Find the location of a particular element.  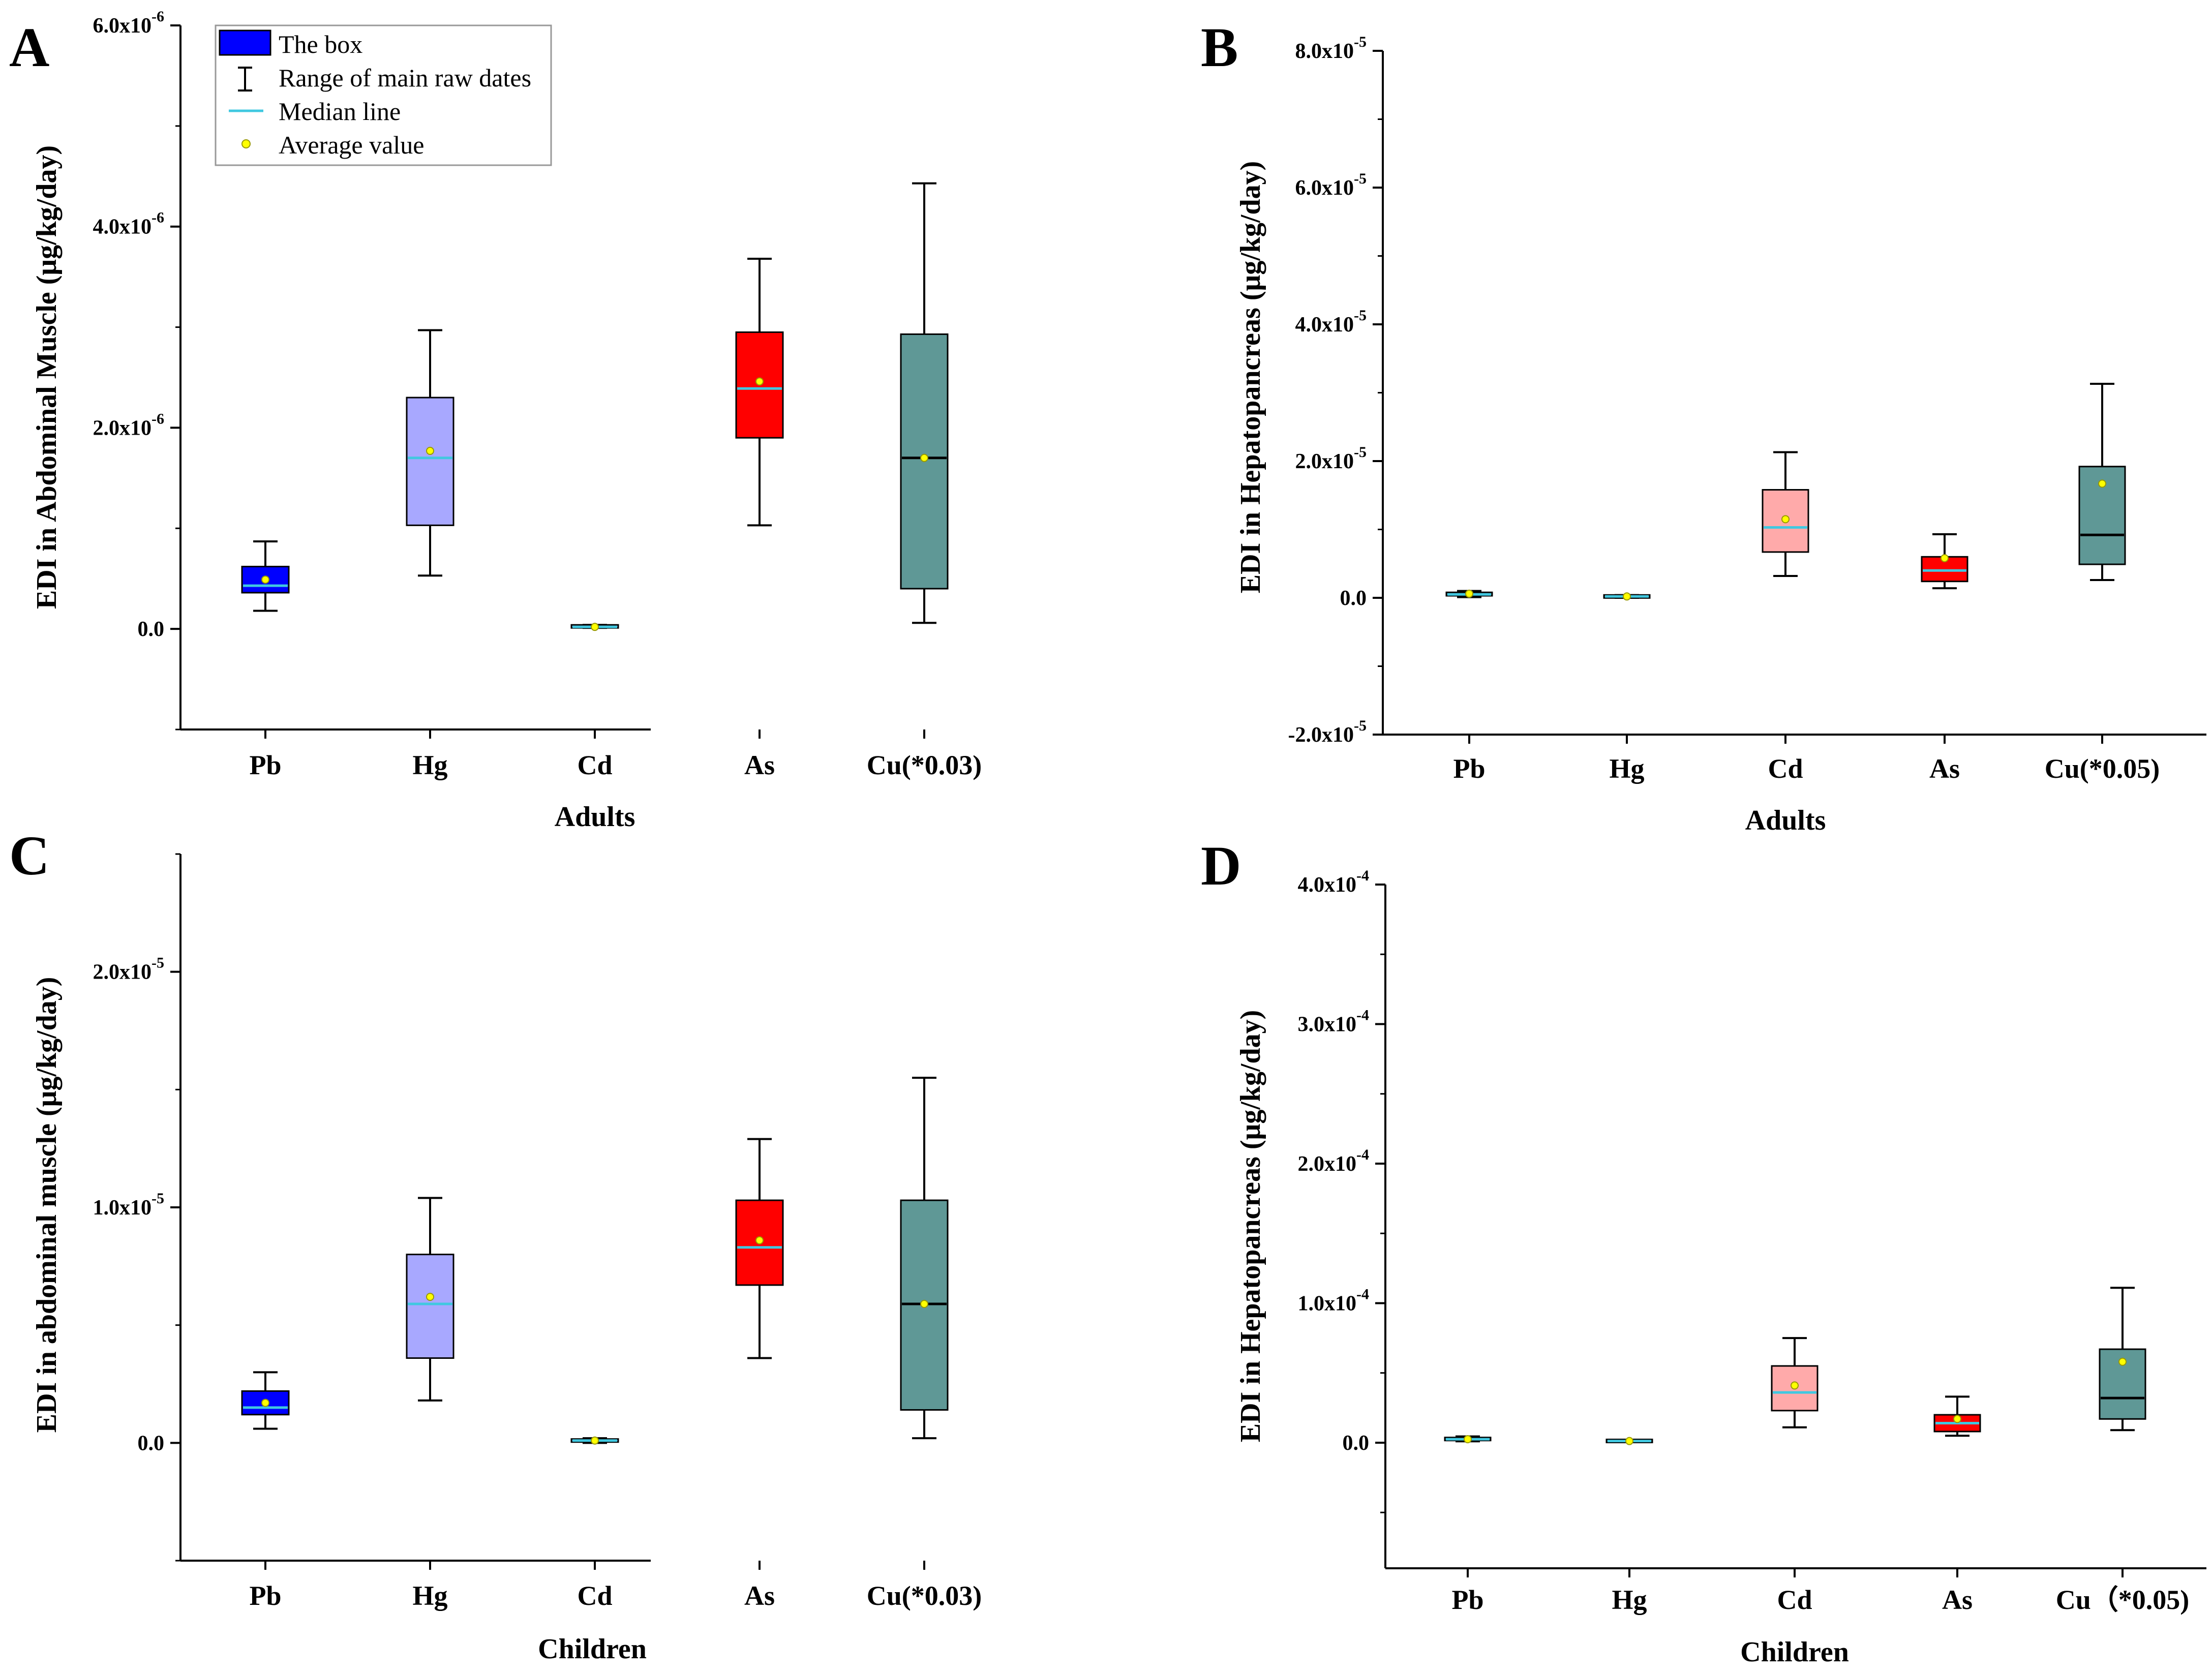

y-tick-label: 4.0x10⁻⁵ is located at coordinates (1331, 322).